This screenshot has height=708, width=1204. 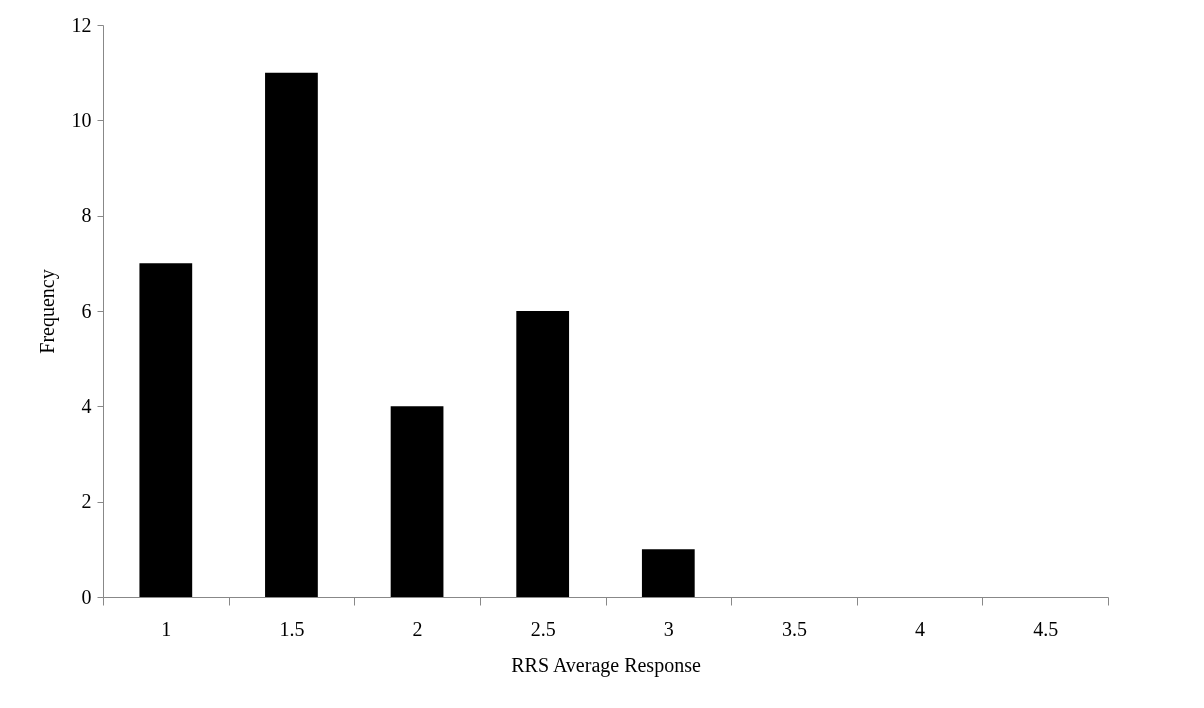 What do you see at coordinates (606, 665) in the screenshot?
I see `x-axis-title: RRS Average Response` at bounding box center [606, 665].